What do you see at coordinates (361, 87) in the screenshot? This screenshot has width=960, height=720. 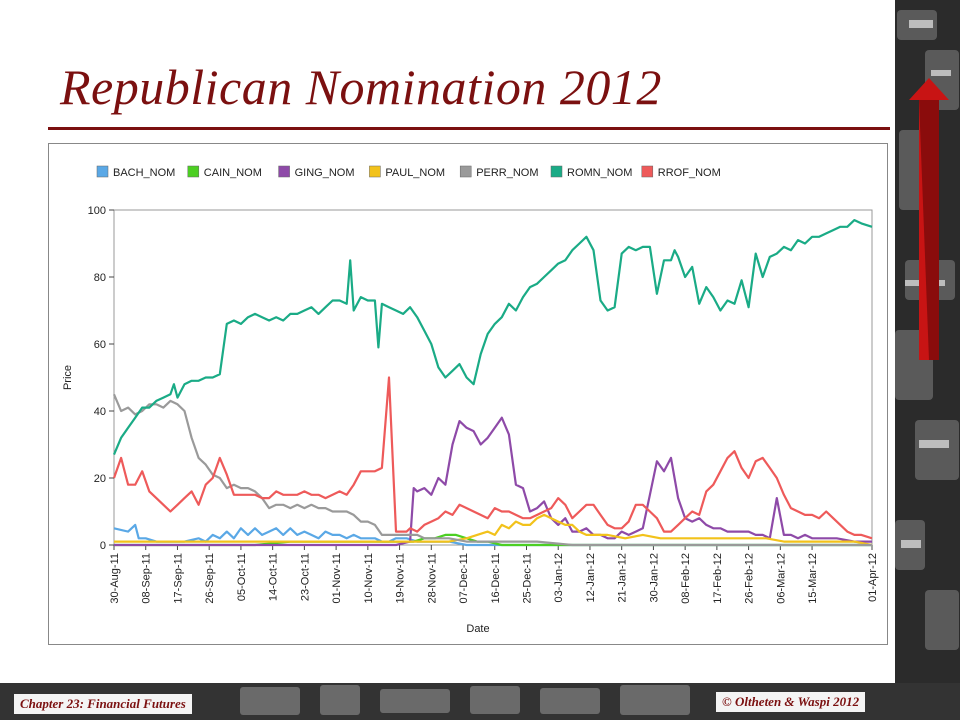 I see `slide-title: Republican Nomination 2012` at bounding box center [361, 87].